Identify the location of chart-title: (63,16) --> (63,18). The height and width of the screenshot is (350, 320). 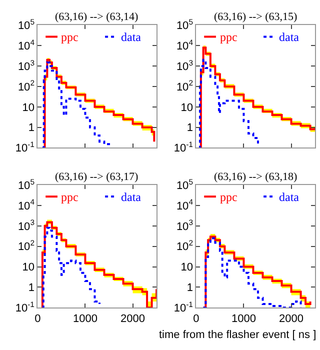
(256, 177).